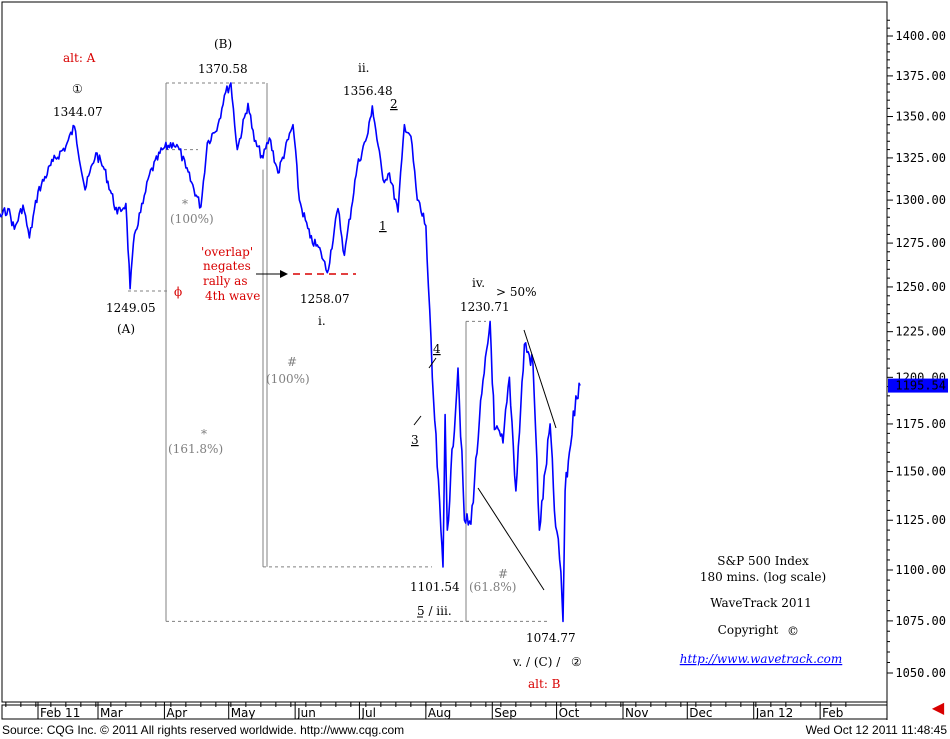 This screenshot has width=950, height=739. What do you see at coordinates (920, 673) in the screenshot?
I see `y-tick-label: 1050.00` at bounding box center [920, 673].